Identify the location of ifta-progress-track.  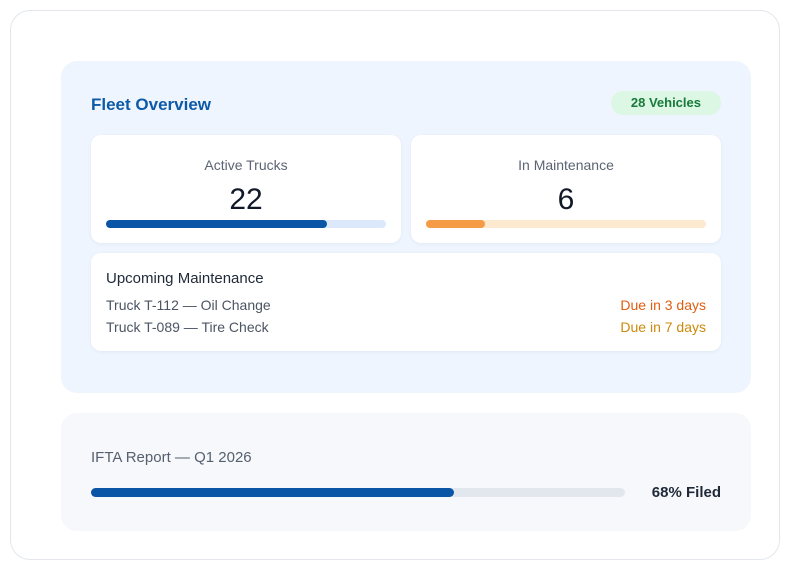
(358, 492).